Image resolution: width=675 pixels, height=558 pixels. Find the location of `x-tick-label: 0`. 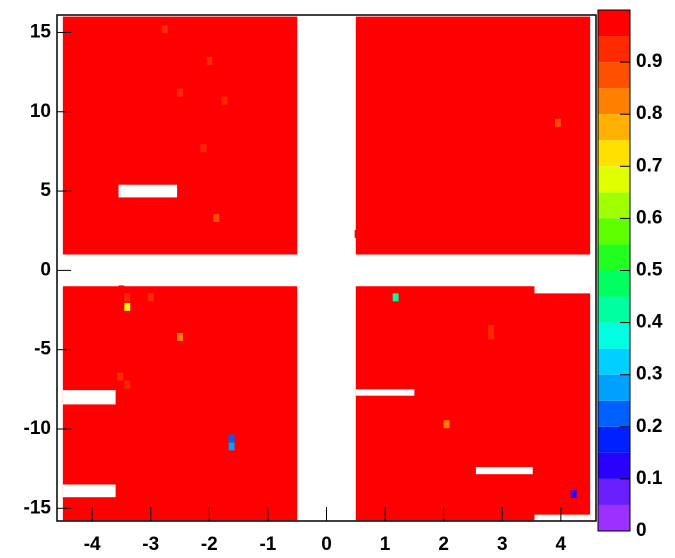

x-tick-label: 0 is located at coordinates (326, 544).